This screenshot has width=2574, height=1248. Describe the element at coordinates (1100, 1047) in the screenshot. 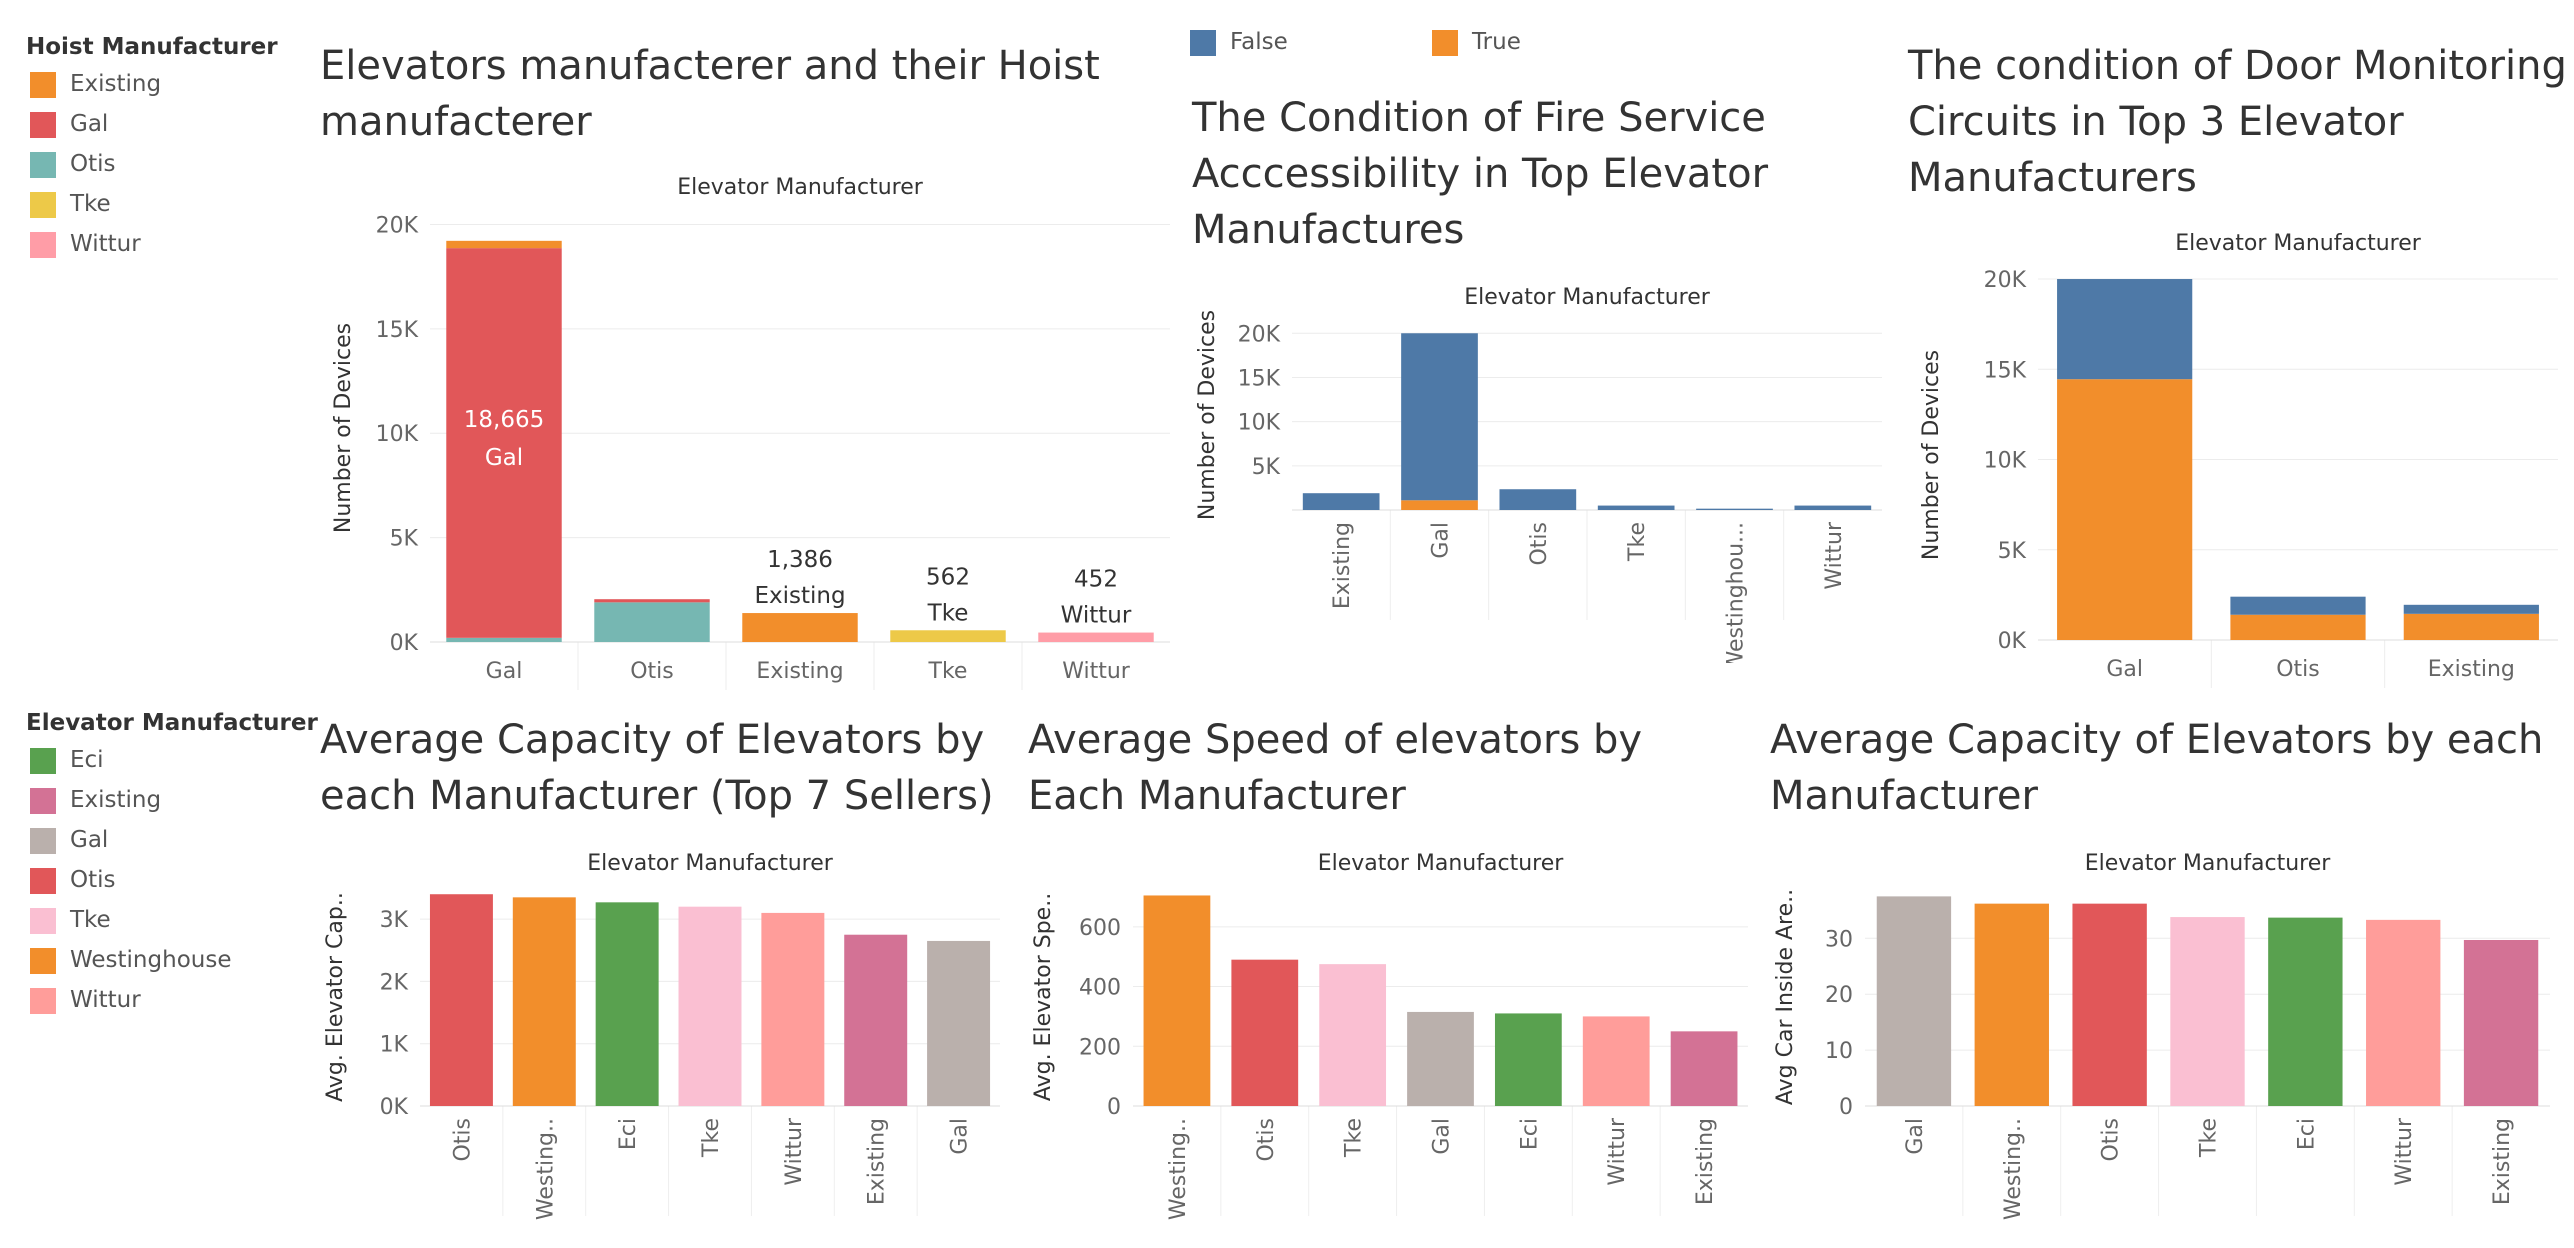

I see `y-tick-label: 200` at that location.